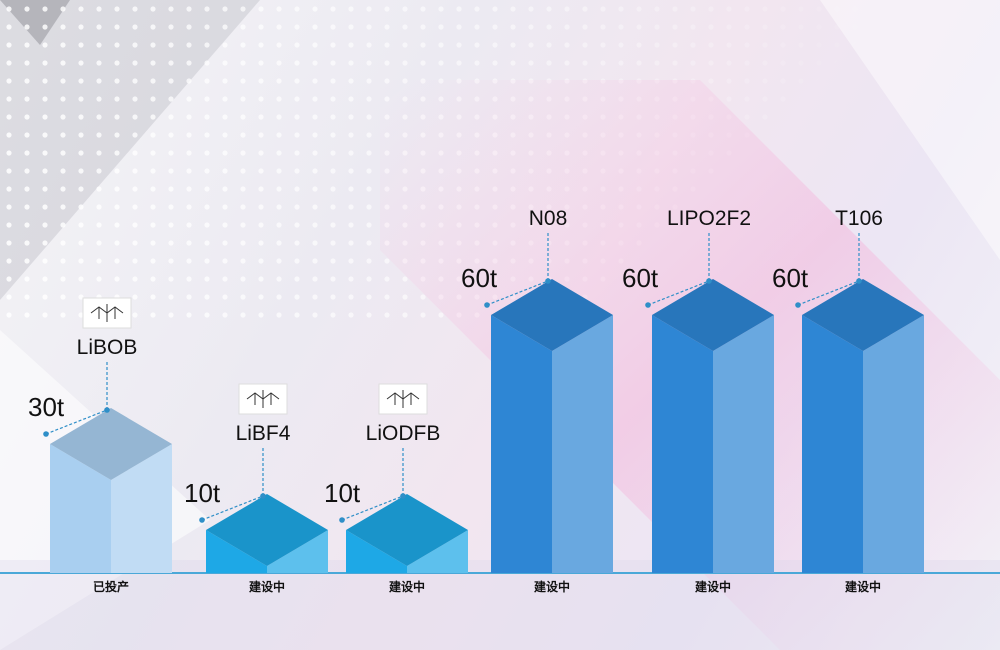  I want to click on bar-name-label: N08, so click(548, 218).